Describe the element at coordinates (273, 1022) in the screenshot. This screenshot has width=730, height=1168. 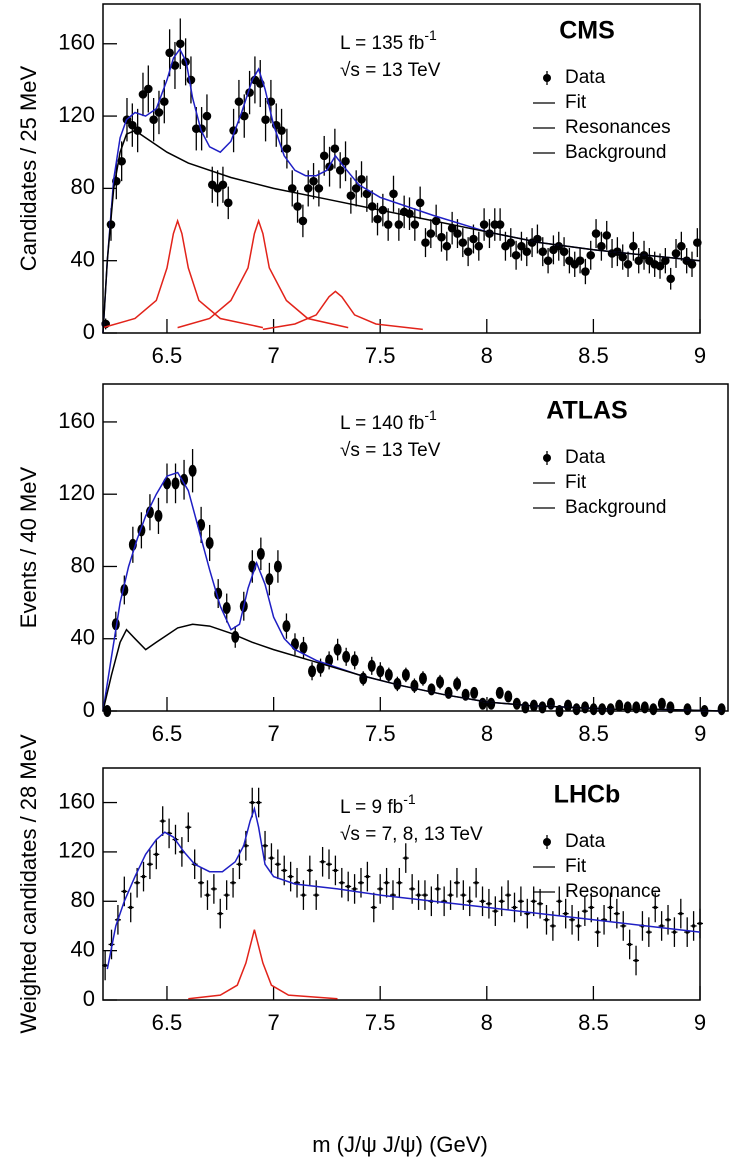
I see `x-tick-label: 7` at that location.